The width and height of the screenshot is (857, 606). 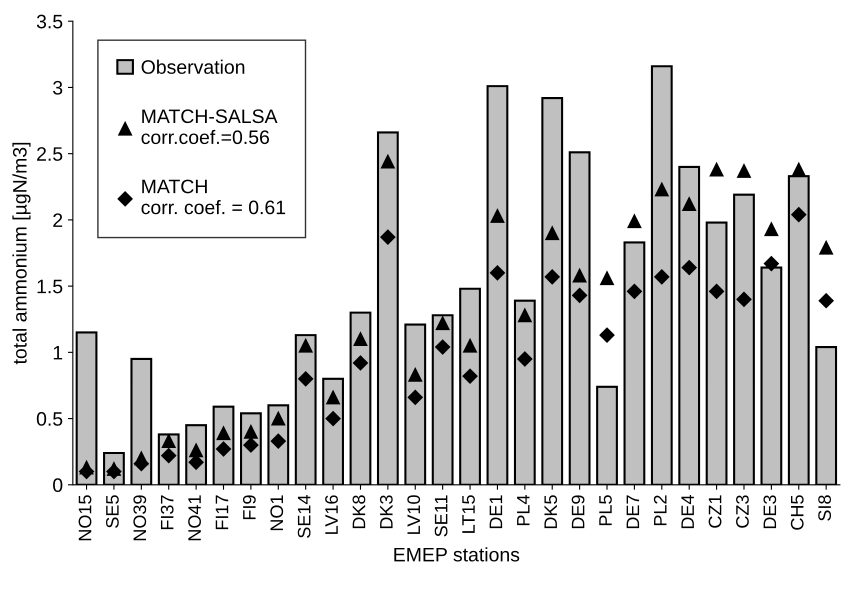 I want to click on x-tick-label: DK5, so click(x=551, y=511).